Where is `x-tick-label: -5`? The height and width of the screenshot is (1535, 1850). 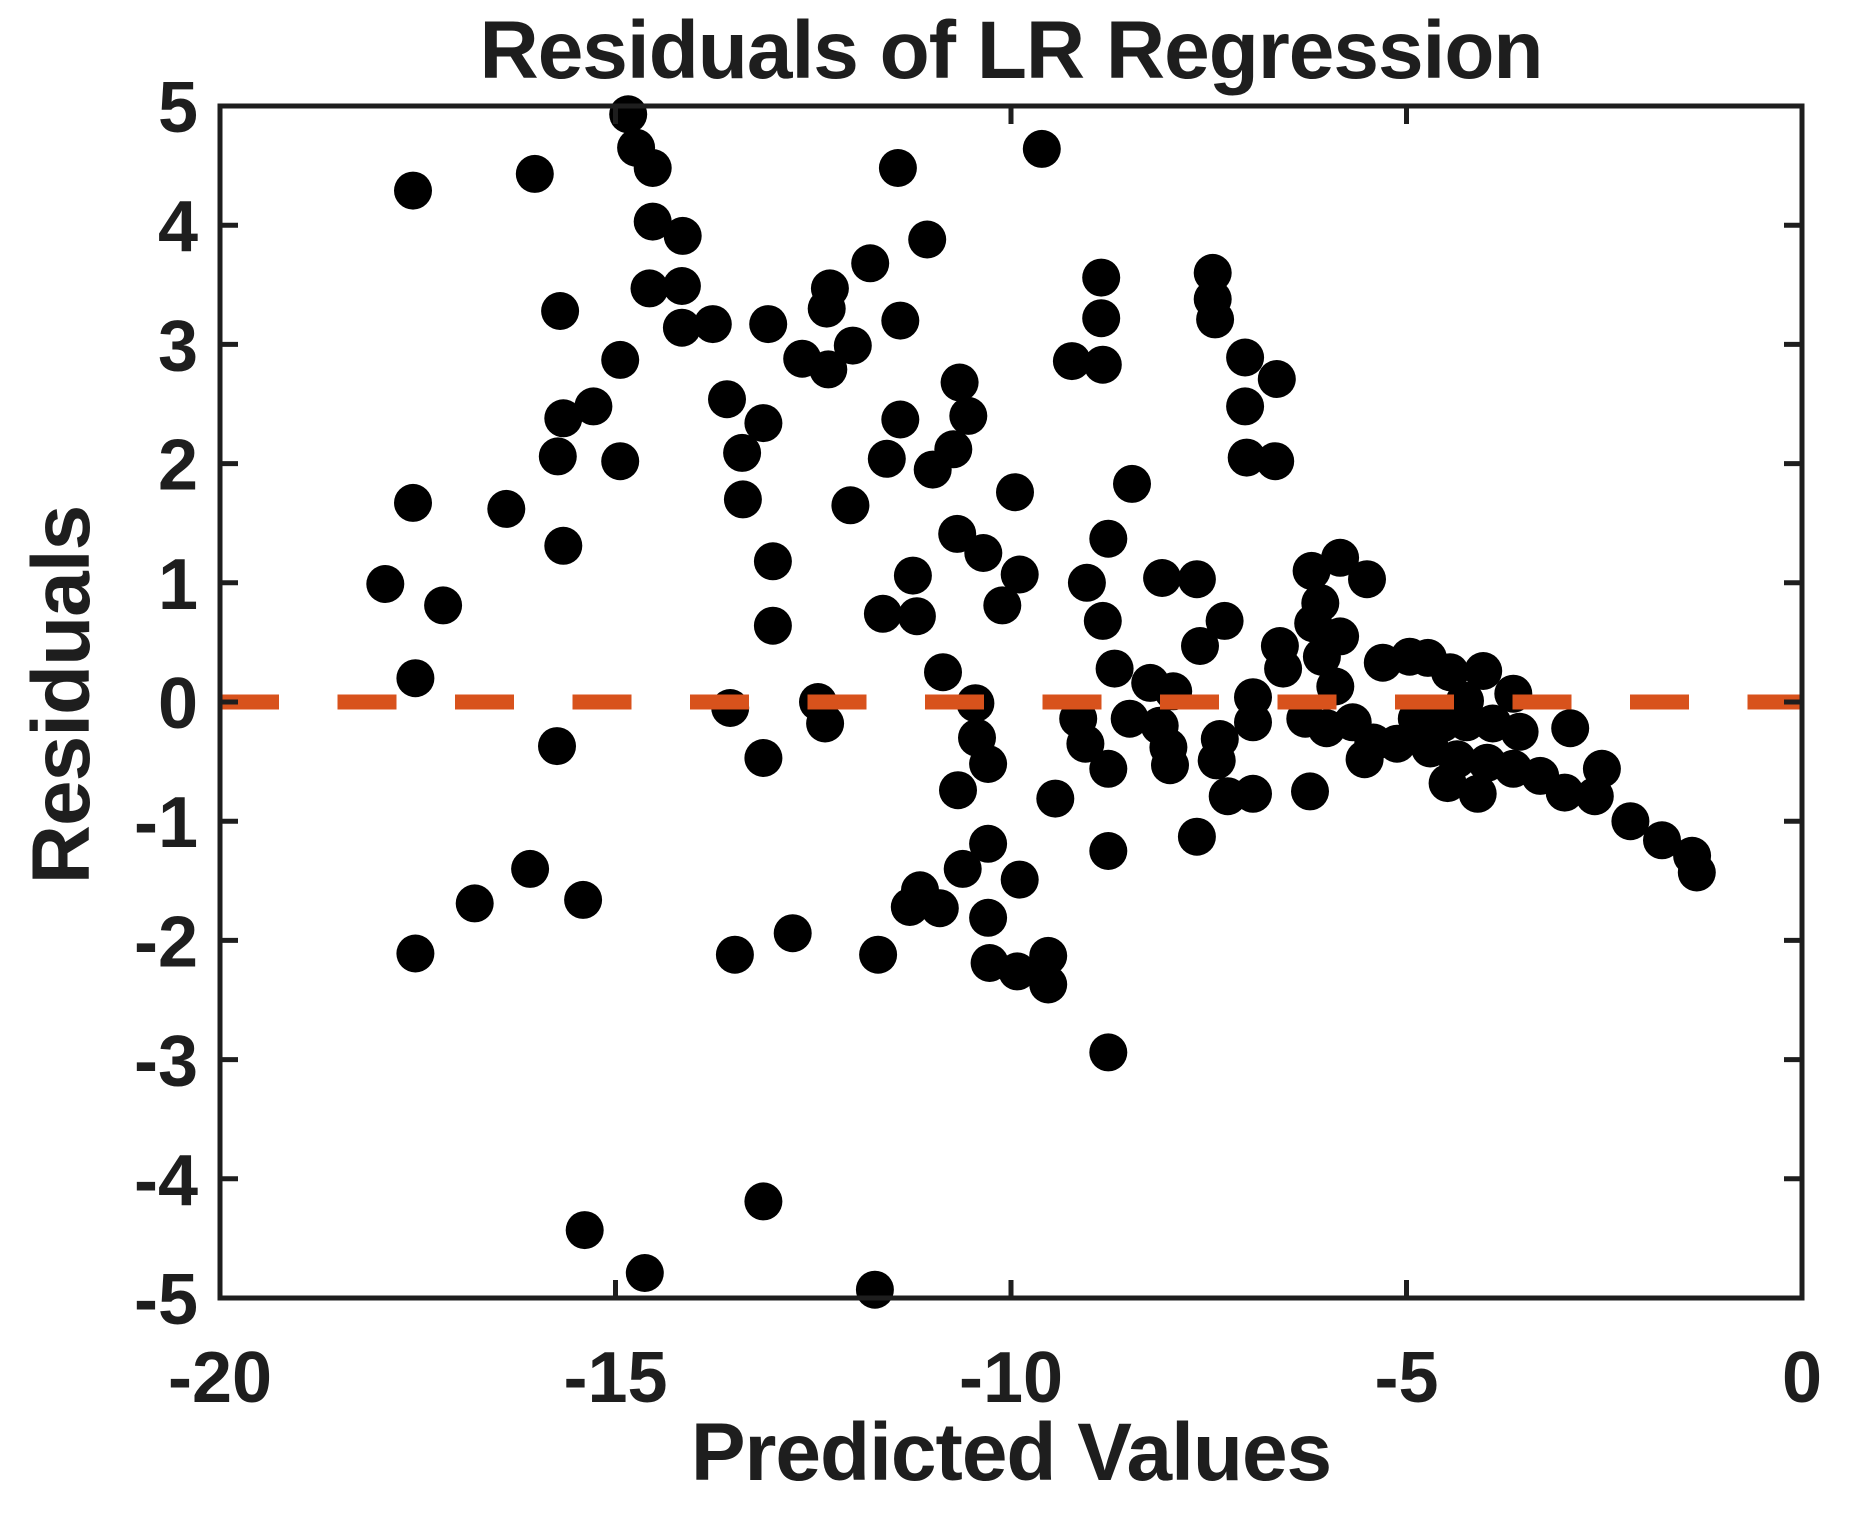 x-tick-label: -5 is located at coordinates (1406, 1378).